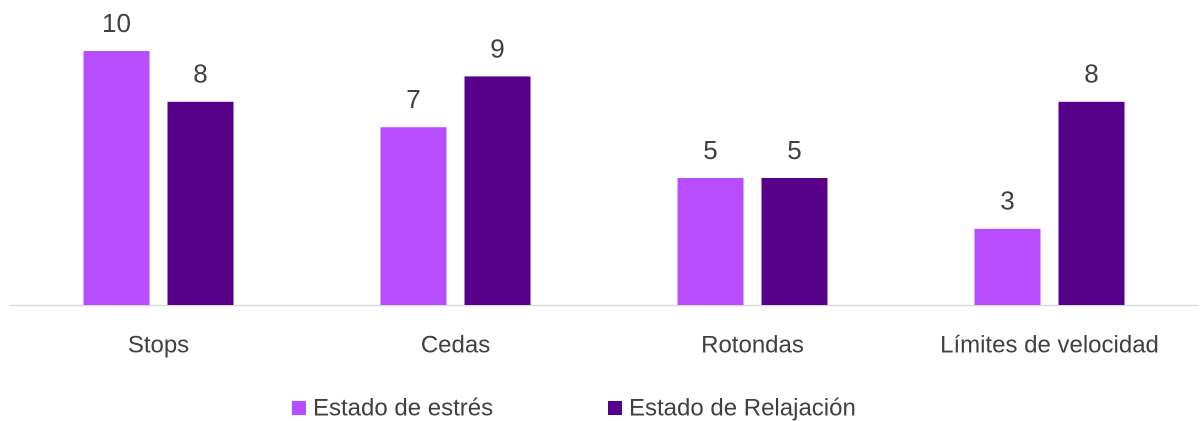 Image resolution: width=1204 pixels, height=421 pixels. What do you see at coordinates (455, 344) in the screenshot?
I see `x-tick-label: Cedas` at bounding box center [455, 344].